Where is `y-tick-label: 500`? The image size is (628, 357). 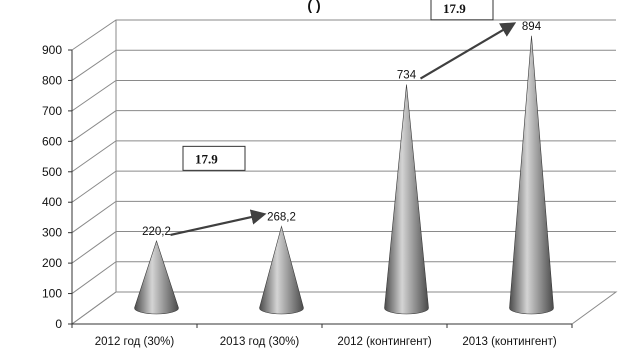 y-tick-label: 500 is located at coordinates (52, 172).